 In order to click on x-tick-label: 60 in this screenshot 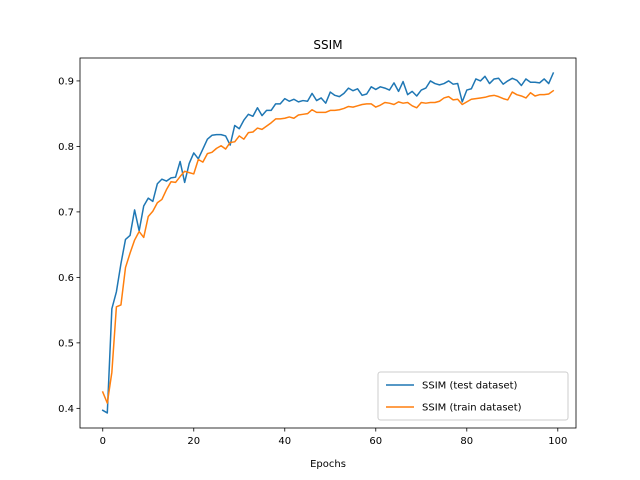, I will do `click(375, 441)`.